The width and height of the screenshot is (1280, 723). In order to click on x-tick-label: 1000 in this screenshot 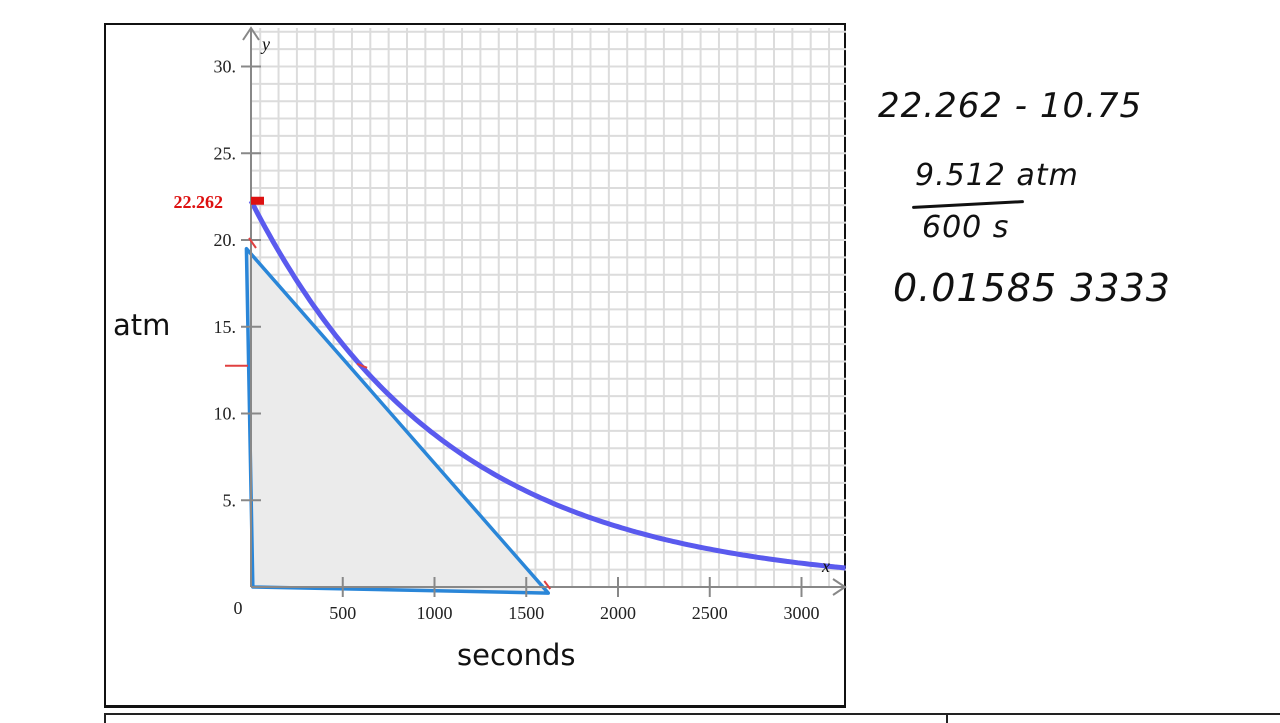, I will do `click(435, 613)`.